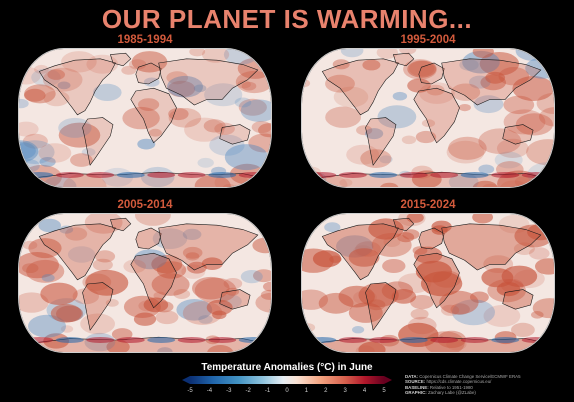  I want to click on panel-title-2: 1995-2004, so click(428, 40).